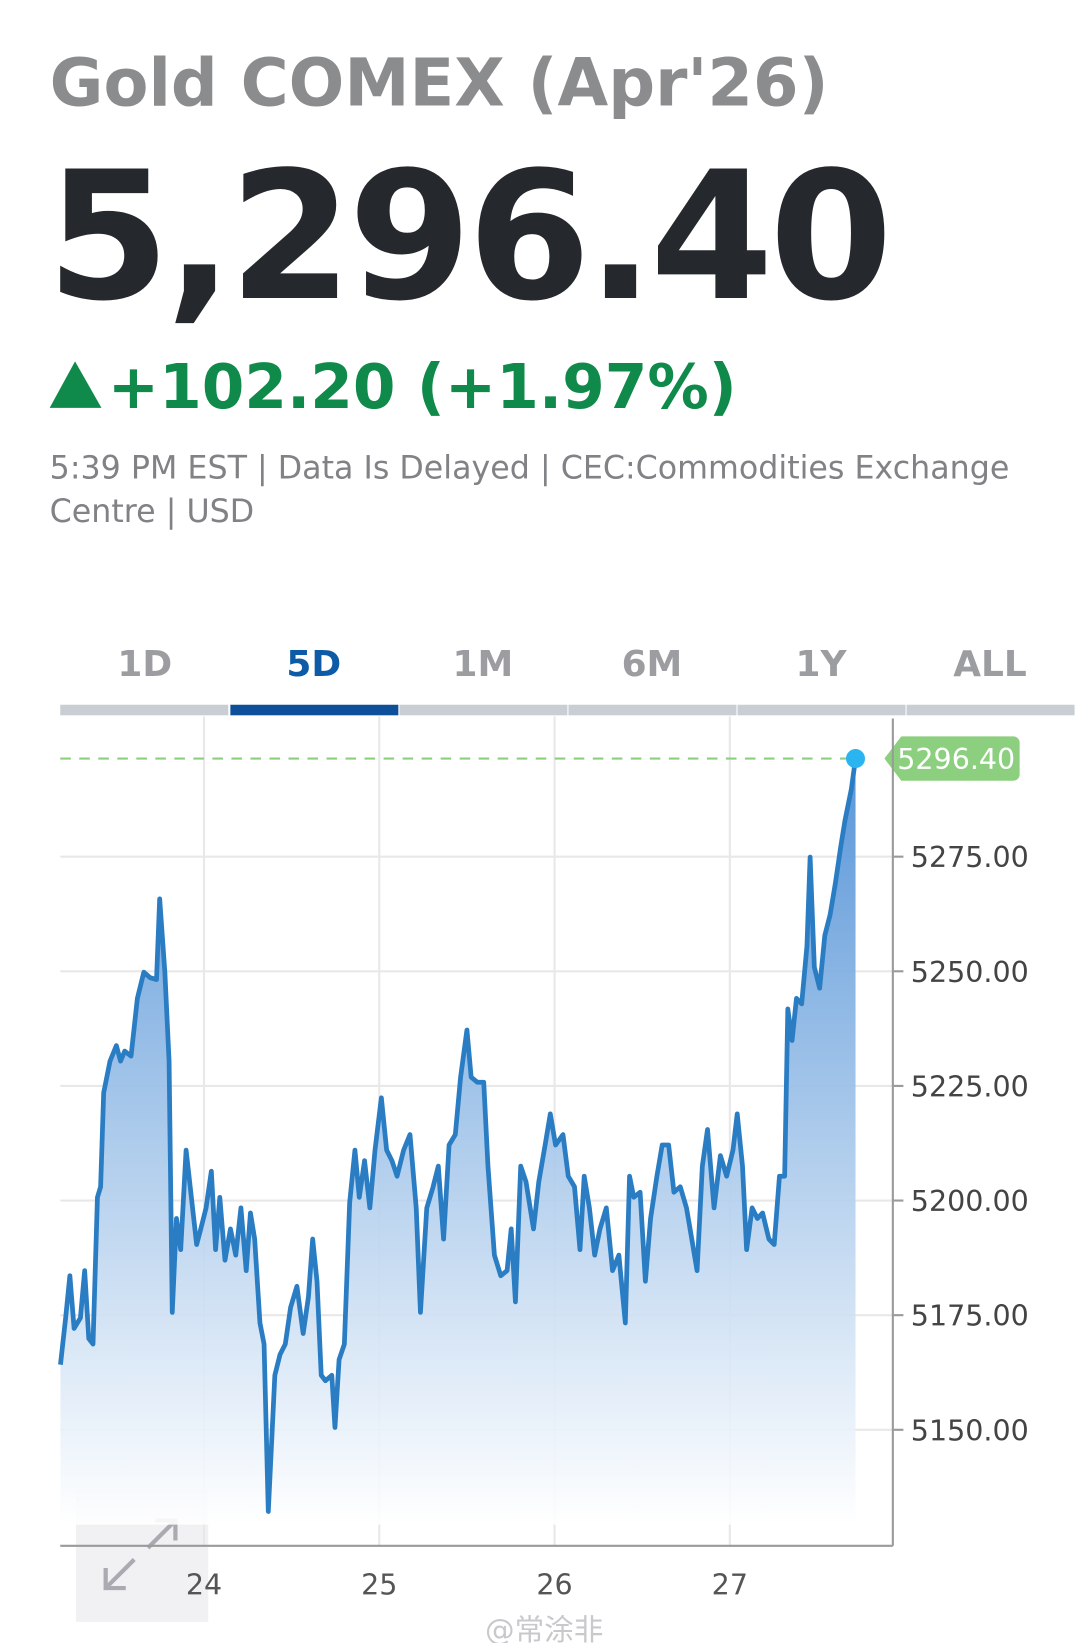  What do you see at coordinates (152, 512) in the screenshot?
I see `info: Centre | USD` at bounding box center [152, 512].